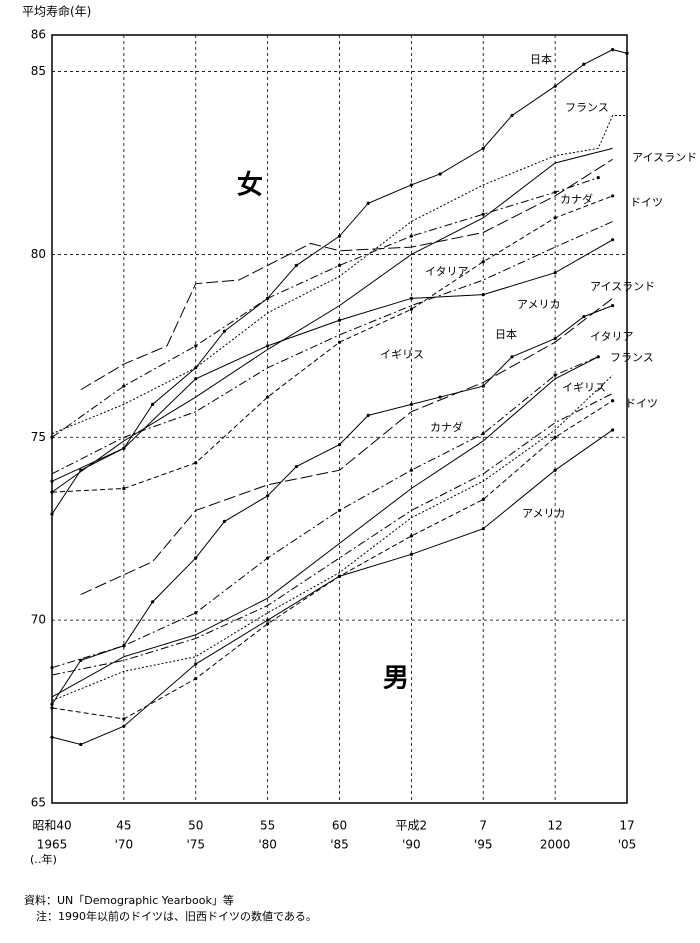 This screenshot has height=943, width=700. What do you see at coordinates (339, 826) in the screenshot?
I see `x-tick-label: 60` at bounding box center [339, 826].